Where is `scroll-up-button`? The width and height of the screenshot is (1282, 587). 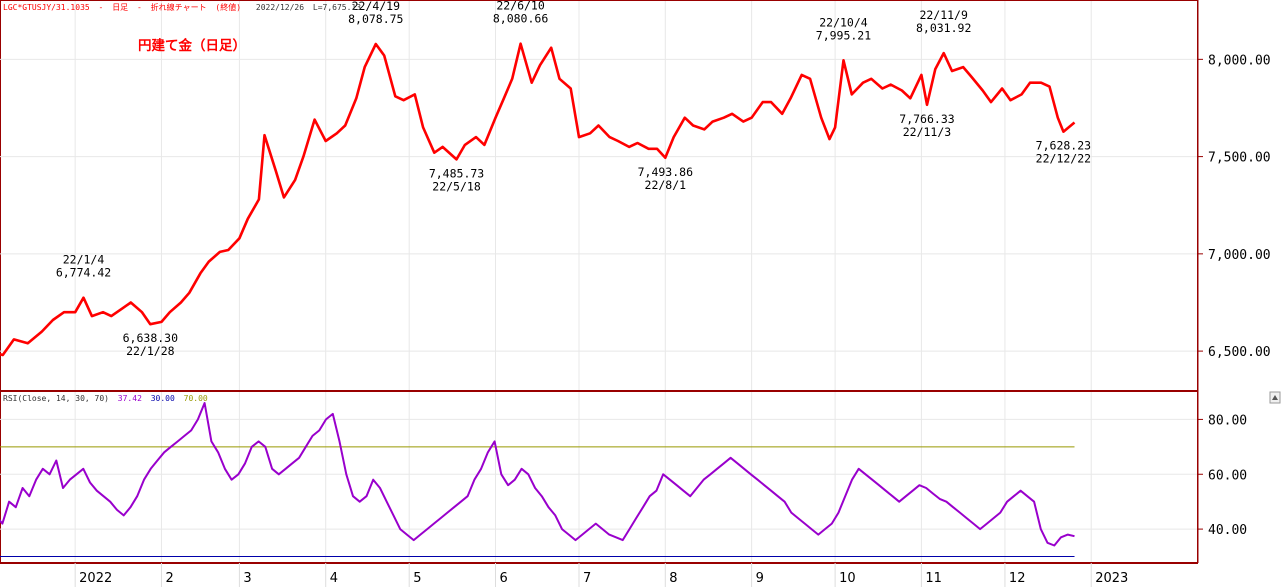 scroll-up-button is located at coordinates (1275, 397).